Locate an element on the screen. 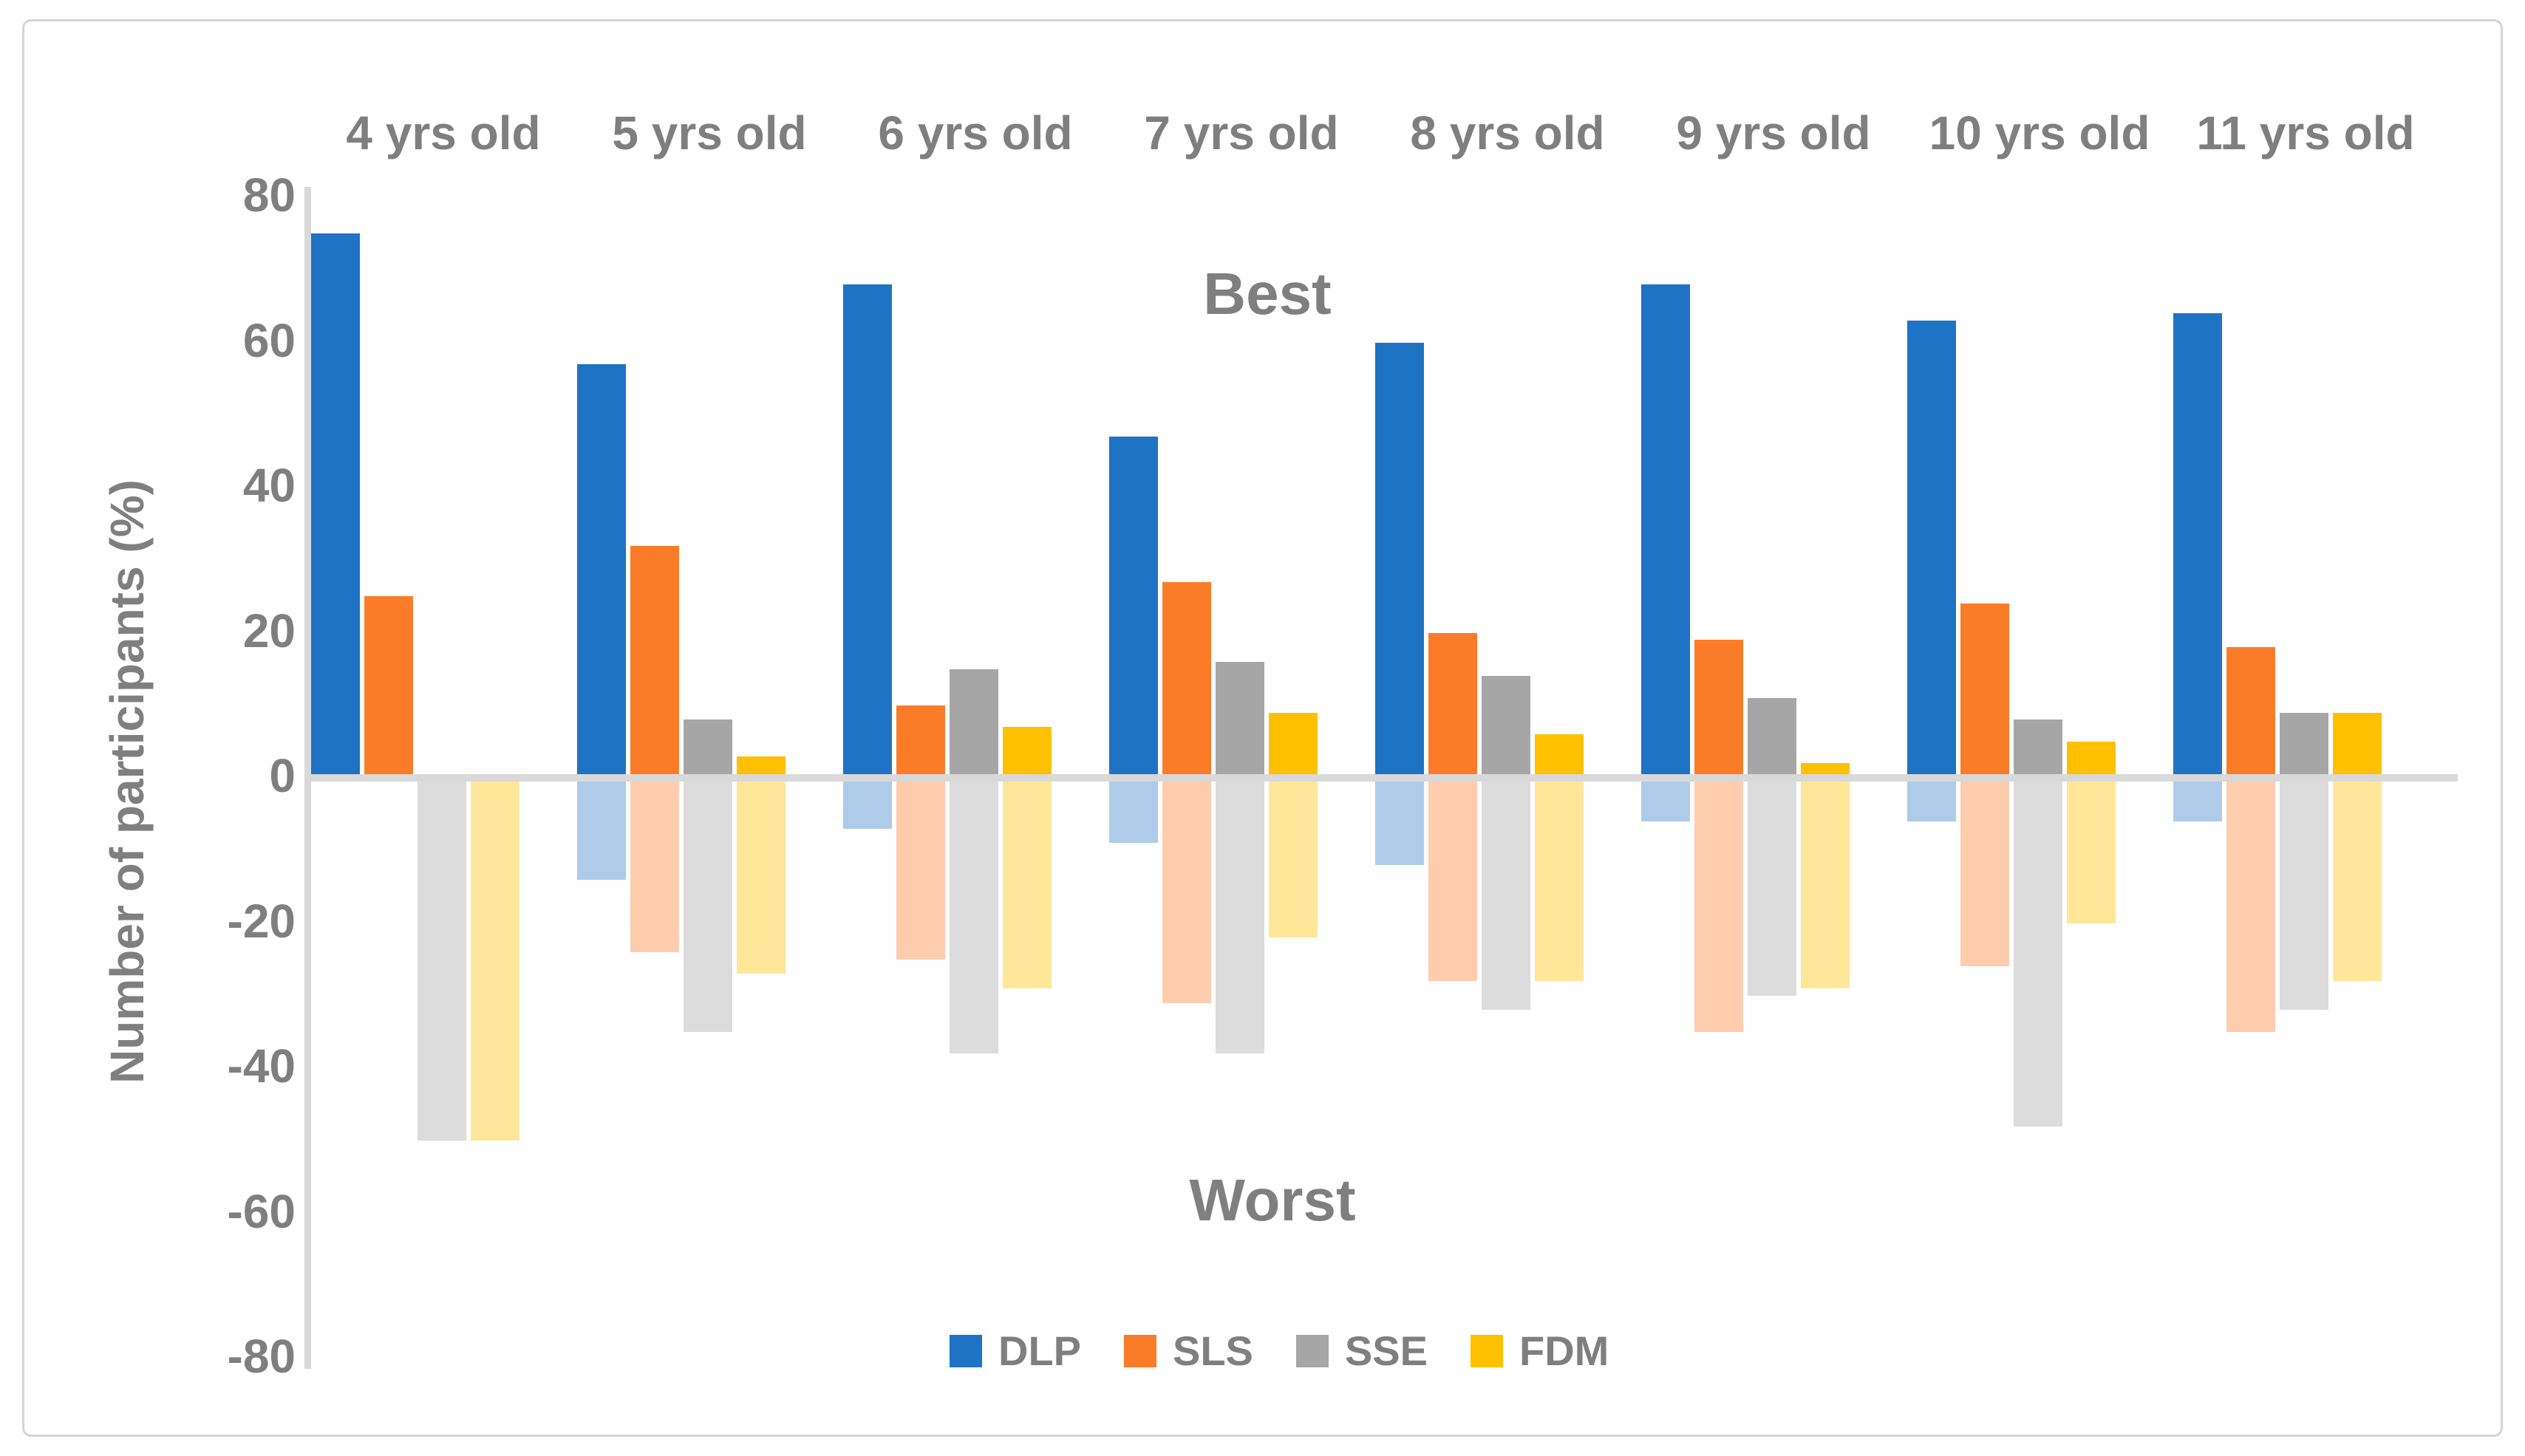 This screenshot has height=1456, width=2525. bar-dlp-worst-8-yrs-old is located at coordinates (1399, 821).